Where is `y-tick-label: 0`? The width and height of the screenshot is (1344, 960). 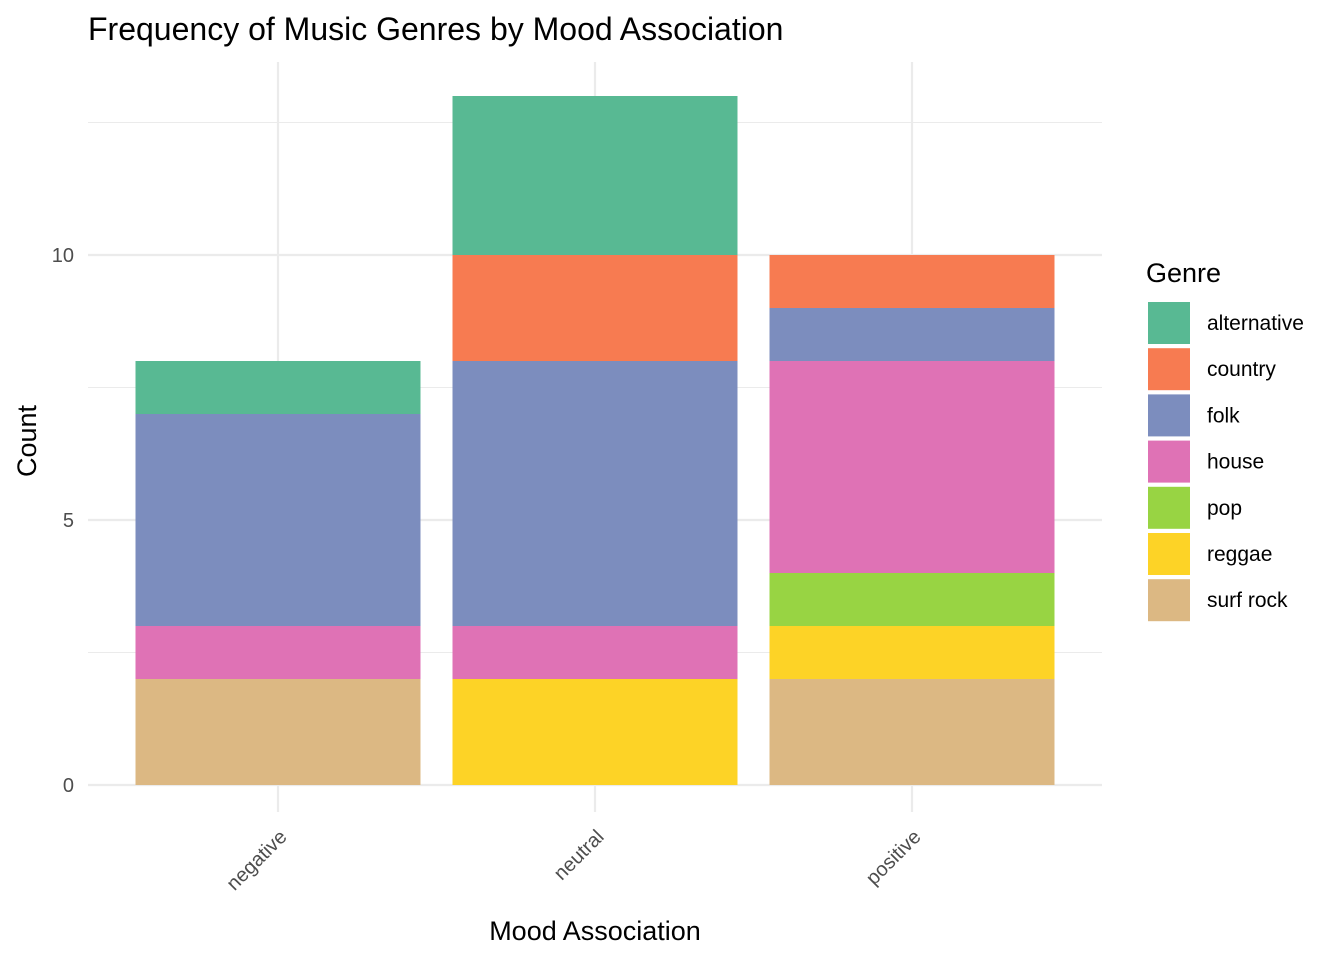
y-tick-label: 0 is located at coordinates (68, 786).